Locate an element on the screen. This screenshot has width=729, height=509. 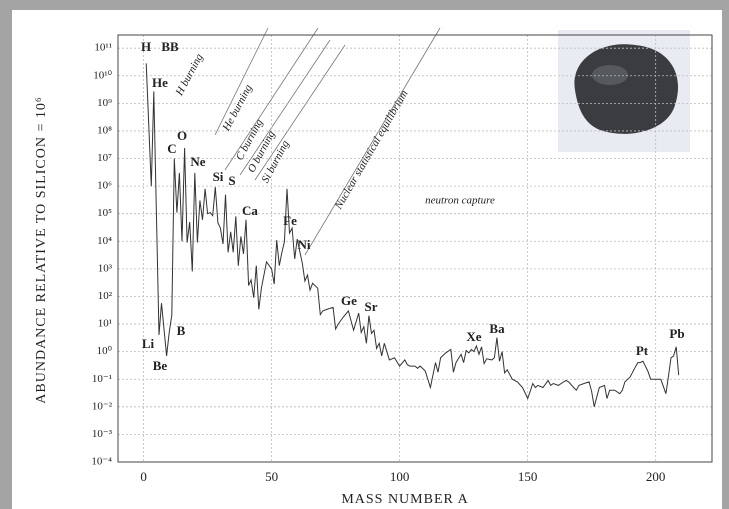
y-tick-label: 10¹⁰ is located at coordinates (102, 75).